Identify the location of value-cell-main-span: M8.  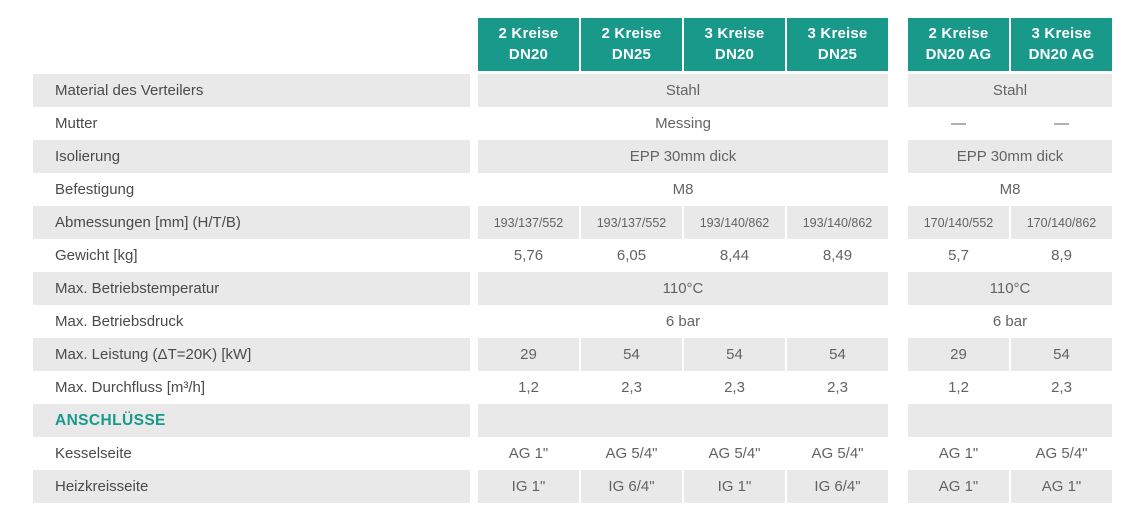
(683, 189).